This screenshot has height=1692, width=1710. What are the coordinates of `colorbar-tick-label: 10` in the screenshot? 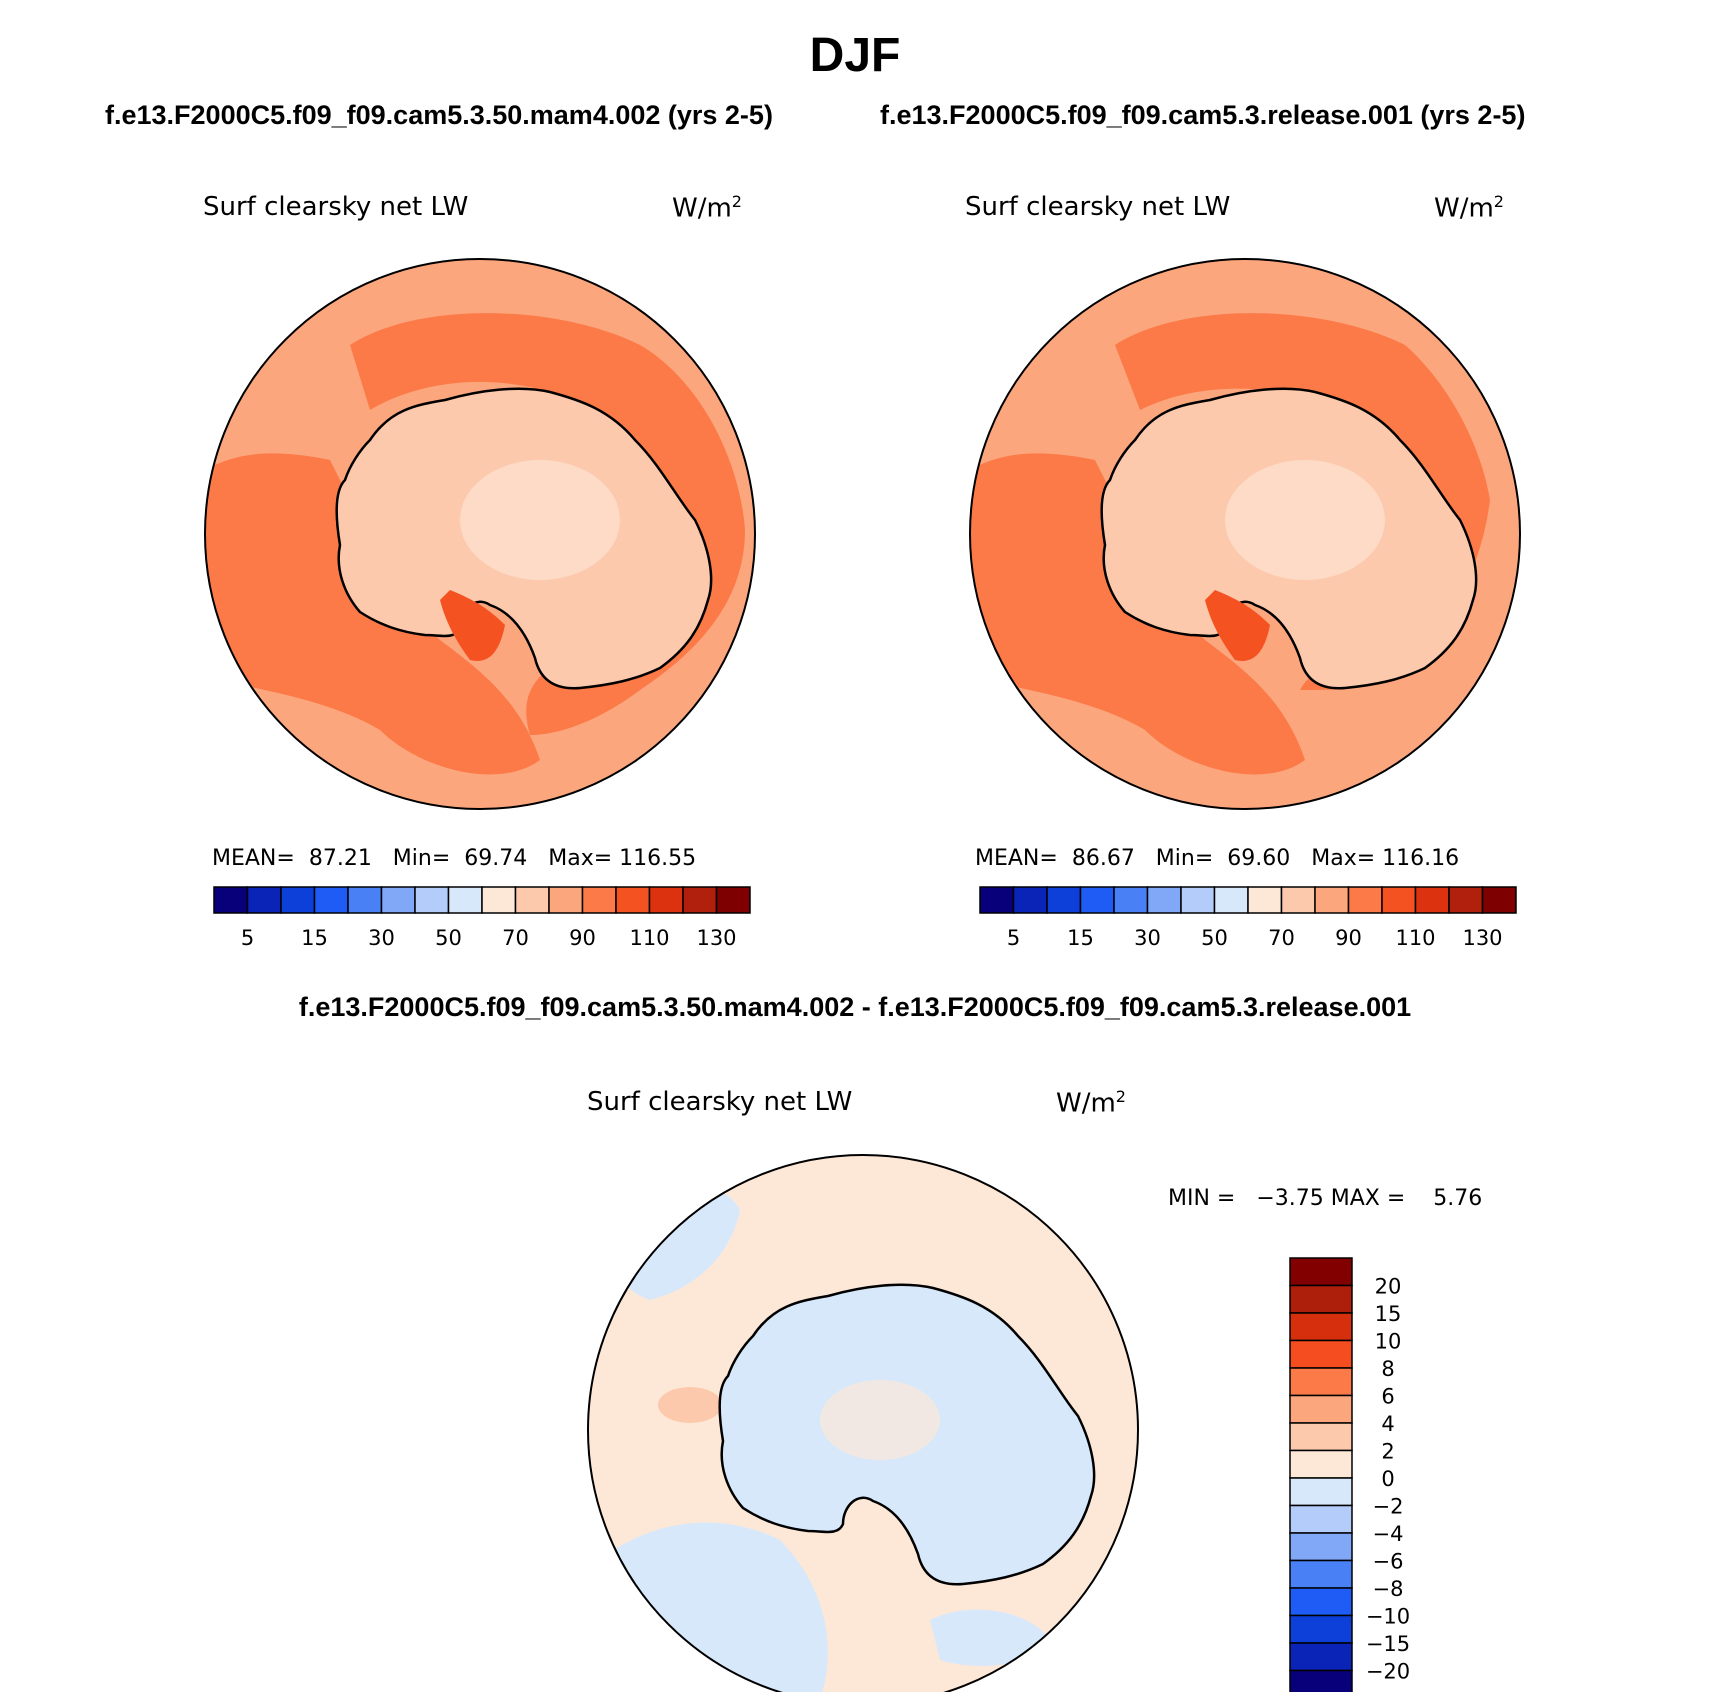 It's located at (1388, 1342).